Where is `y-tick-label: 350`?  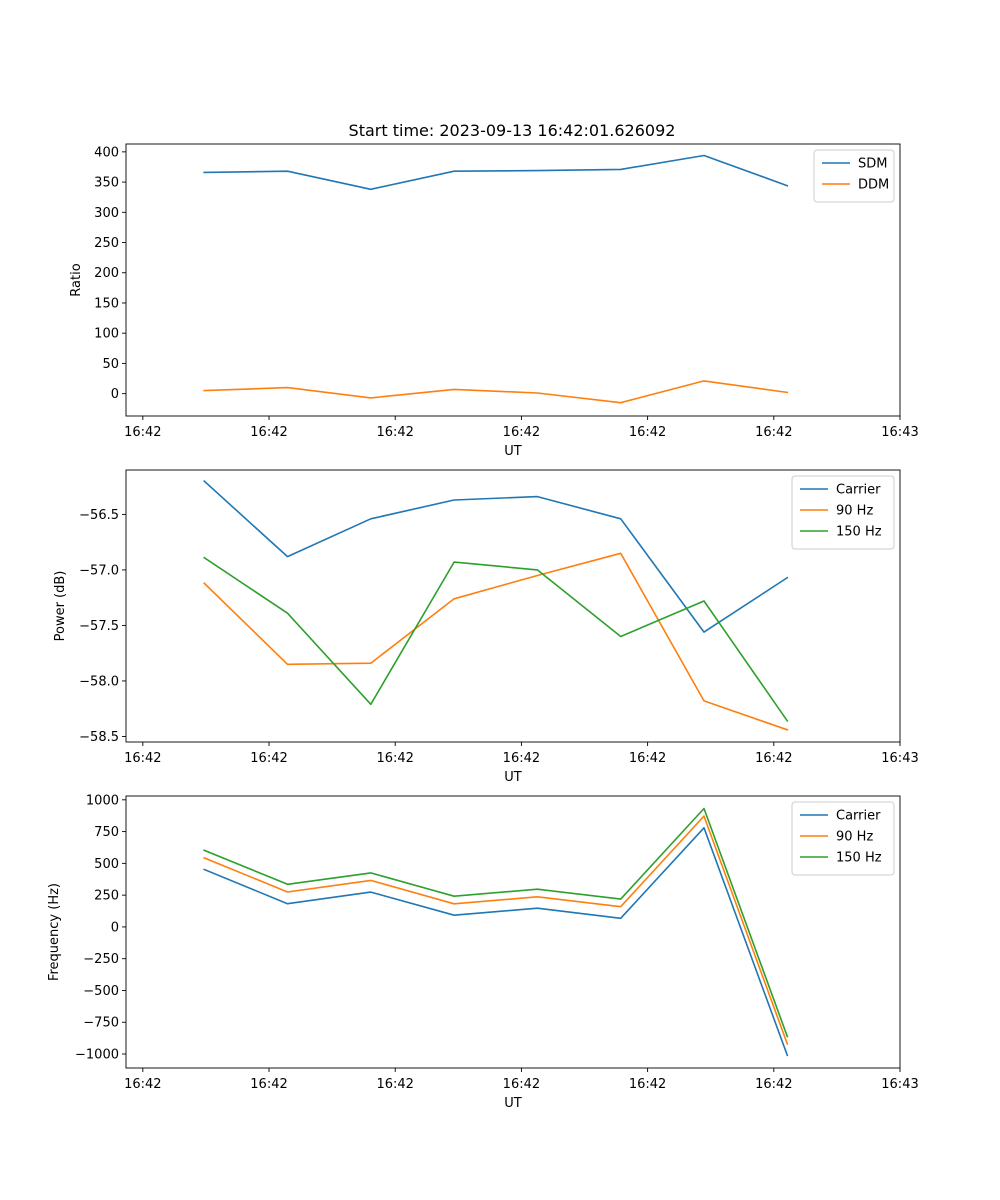
y-tick-label: 350 is located at coordinates (106, 183).